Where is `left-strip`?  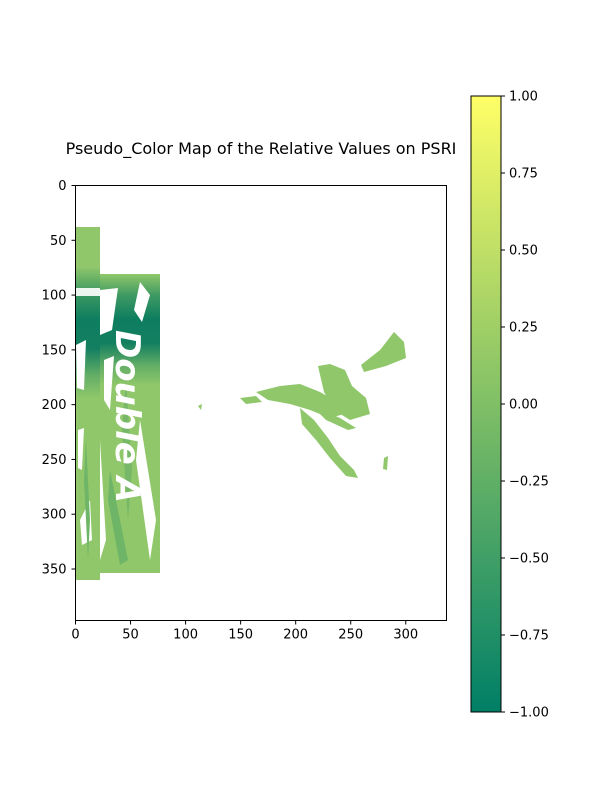 left-strip is located at coordinates (87, 403).